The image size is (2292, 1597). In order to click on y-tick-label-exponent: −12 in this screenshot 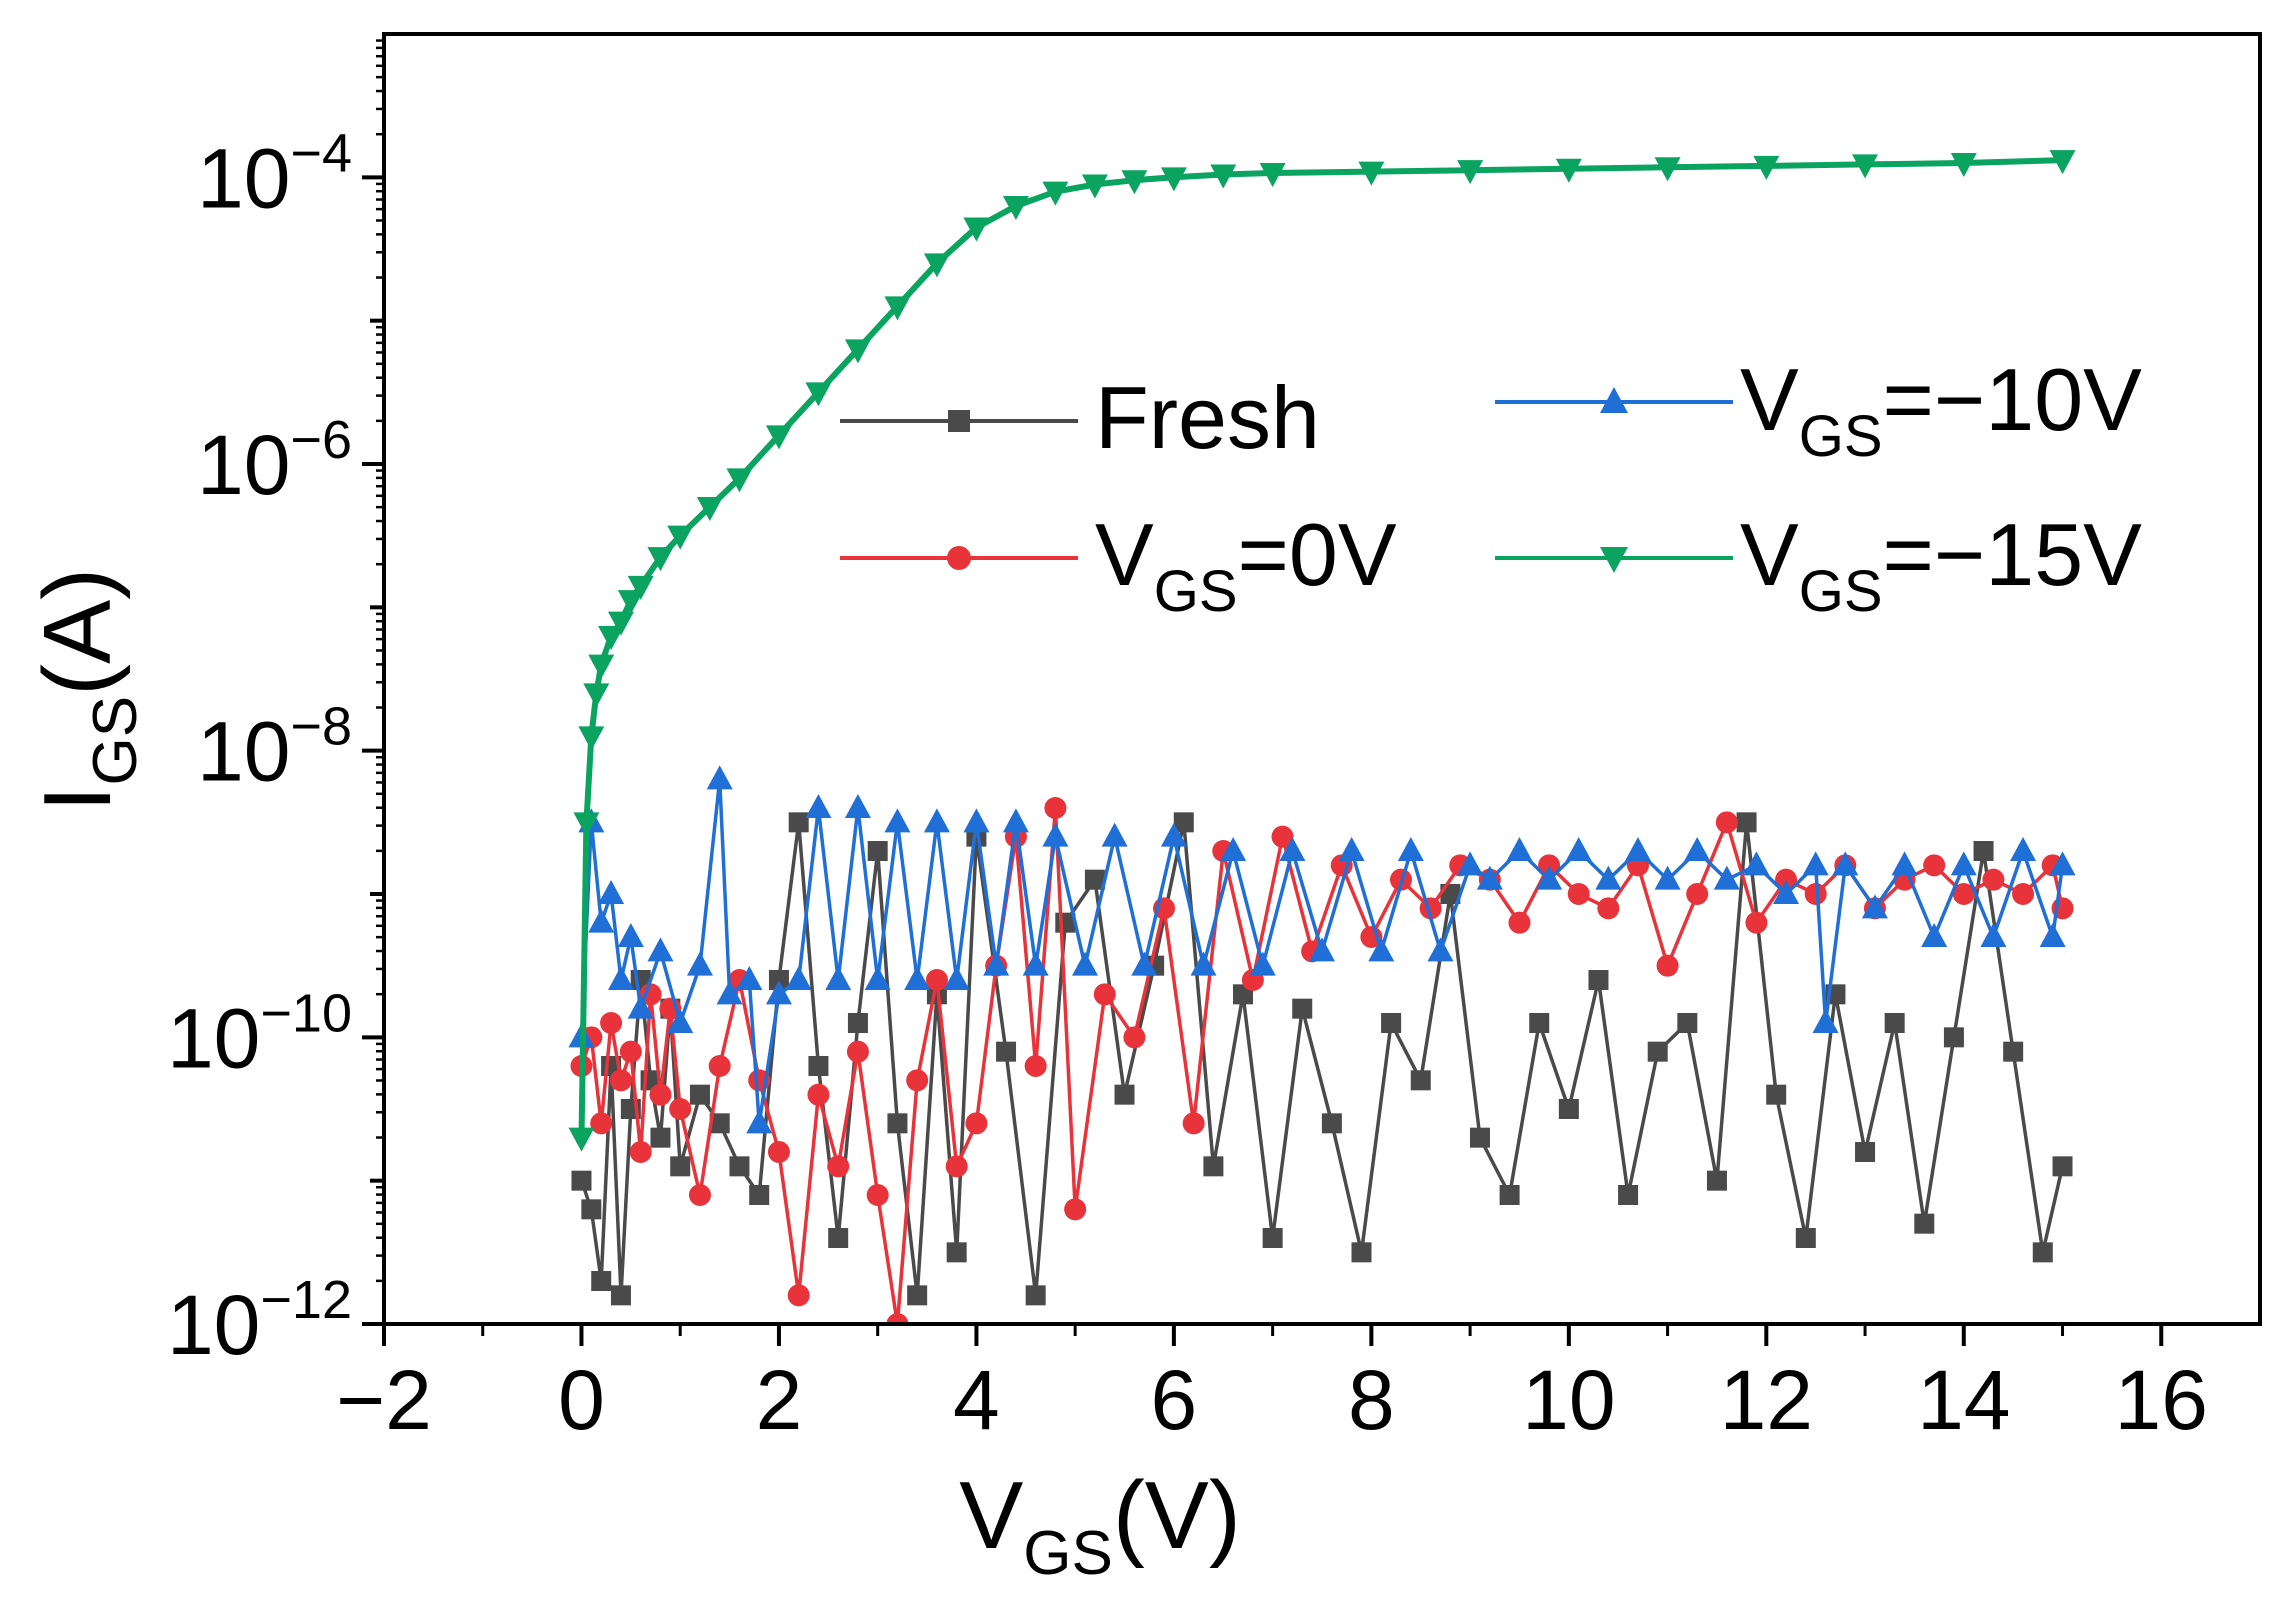, I will do `click(306, 1300)`.